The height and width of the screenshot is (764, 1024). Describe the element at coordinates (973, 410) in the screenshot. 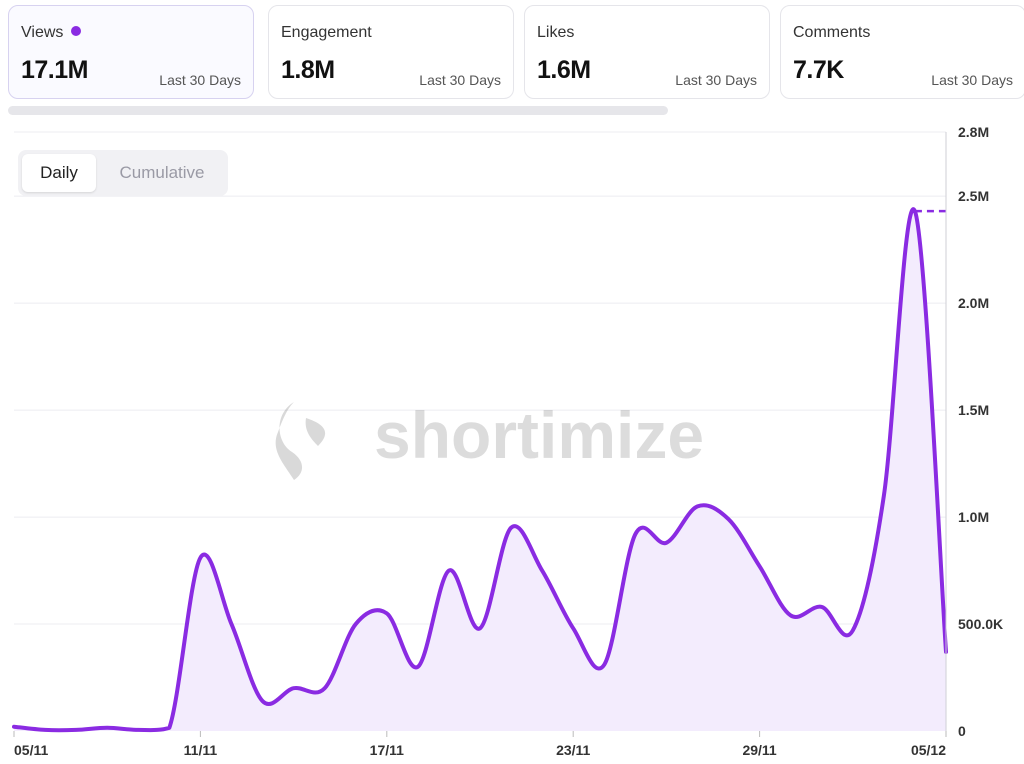

I see `y-tick-label: 1.5M` at that location.